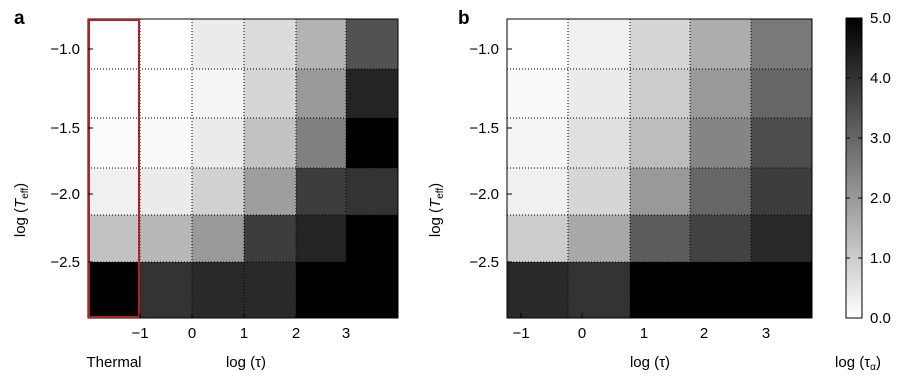 This screenshot has width=897, height=383. Describe the element at coordinates (246, 362) in the screenshot. I see `xlabel-a: log (τ)` at that location.